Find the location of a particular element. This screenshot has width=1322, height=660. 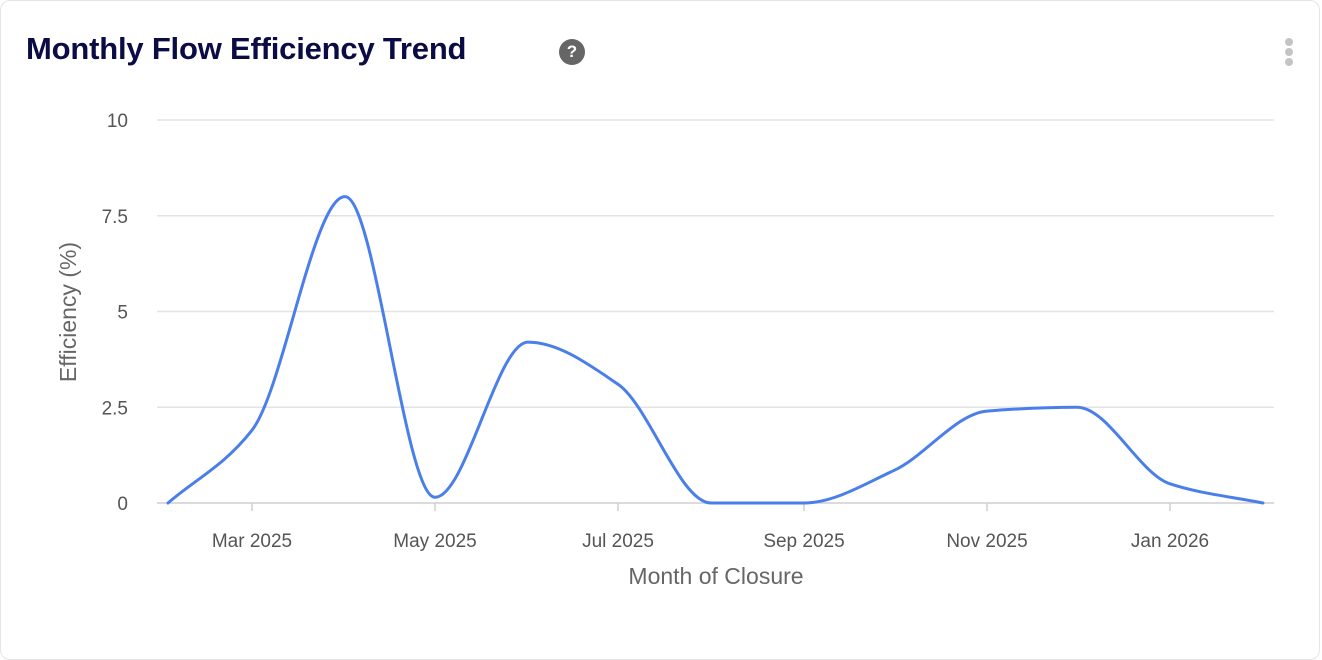

x-tick-label: Jul 2025 is located at coordinates (618, 541).